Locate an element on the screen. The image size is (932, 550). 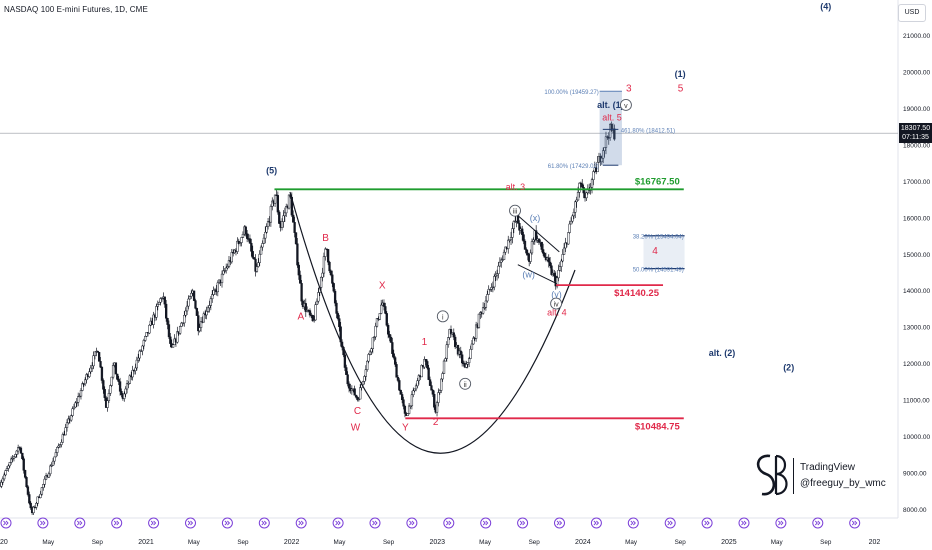
time-tick-label: 2021 is located at coordinates (146, 542).